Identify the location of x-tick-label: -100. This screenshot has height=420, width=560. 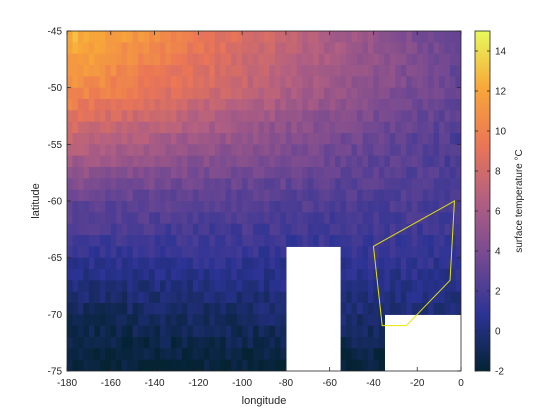
(242, 383).